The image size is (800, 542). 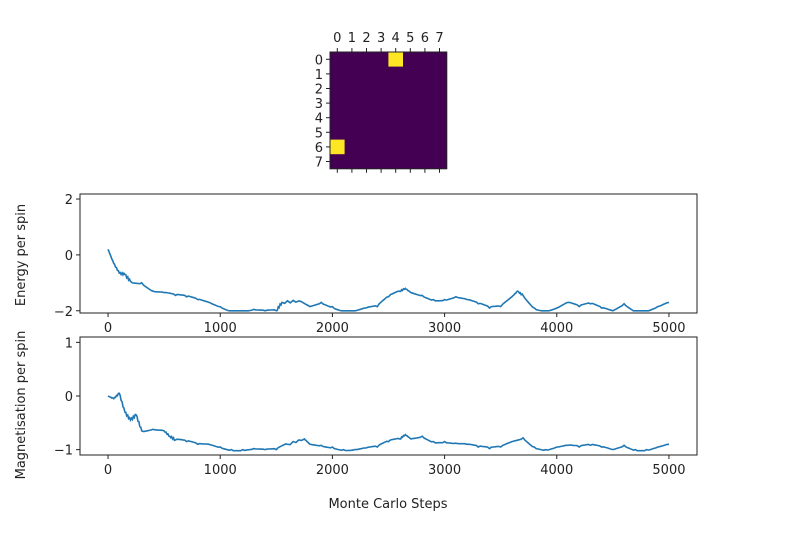 What do you see at coordinates (319, 148) in the screenshot?
I see `heatmap-ytick-label: 6` at bounding box center [319, 148].